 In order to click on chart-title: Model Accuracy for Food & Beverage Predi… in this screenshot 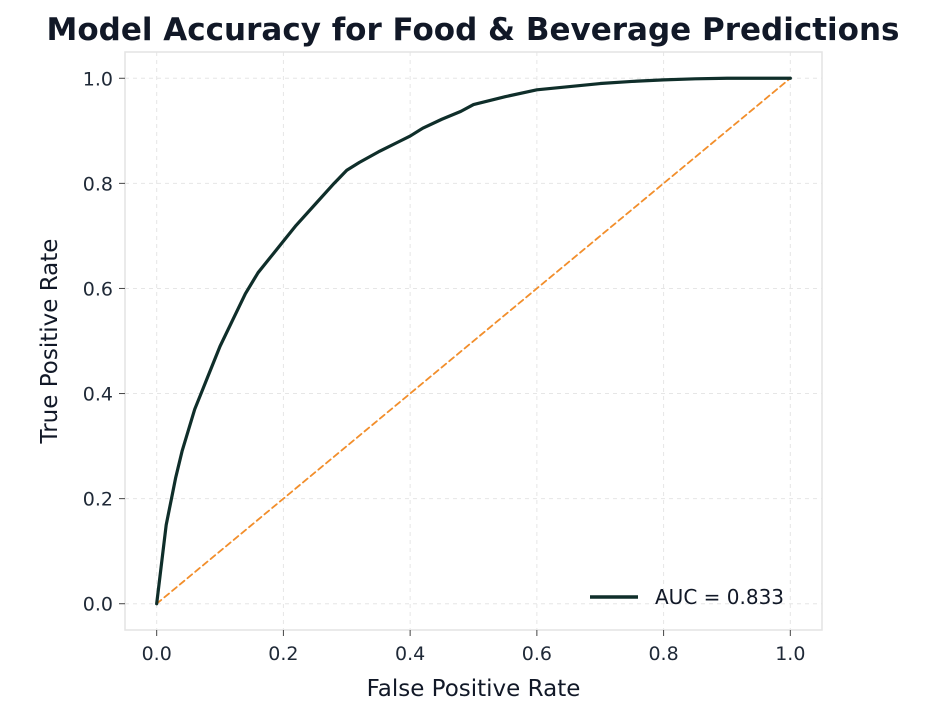, I will do `click(473, 30)`.